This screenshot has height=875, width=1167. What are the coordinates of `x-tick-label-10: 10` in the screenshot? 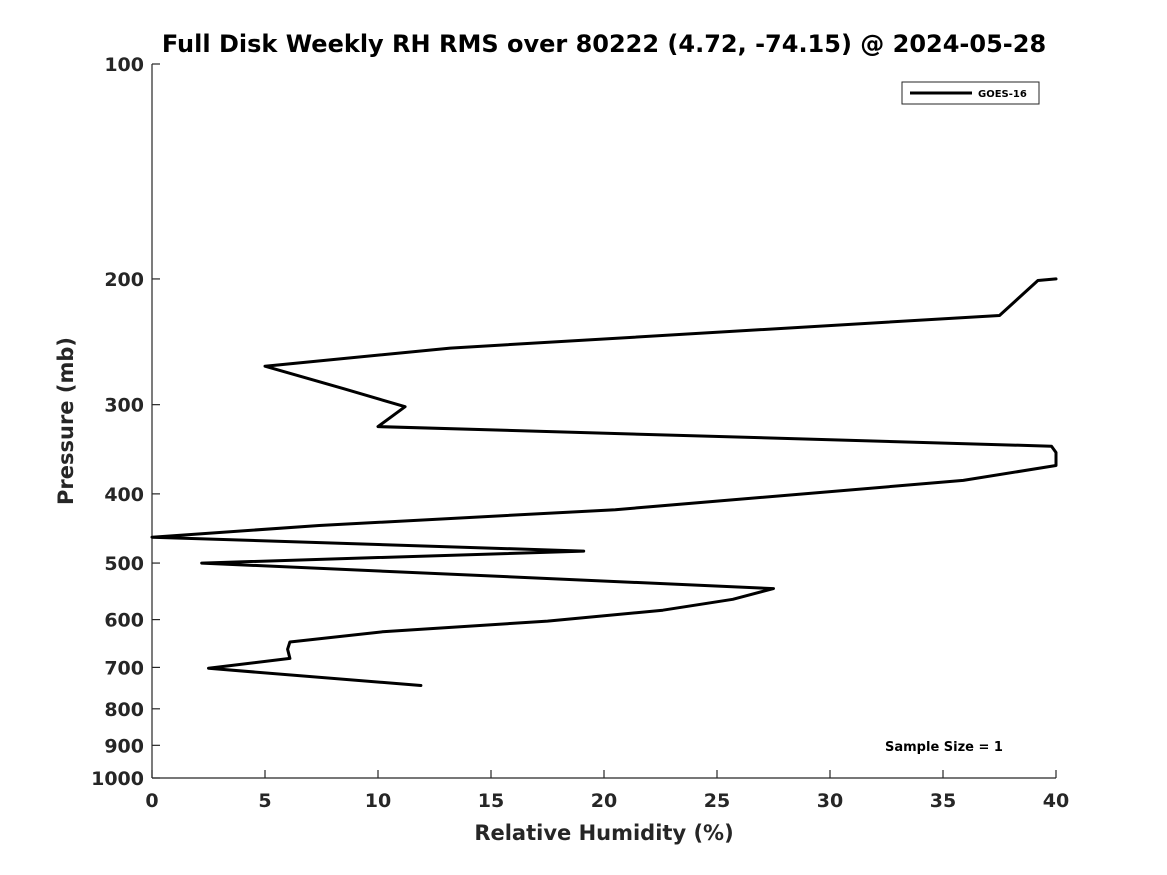 It's located at (378, 801).